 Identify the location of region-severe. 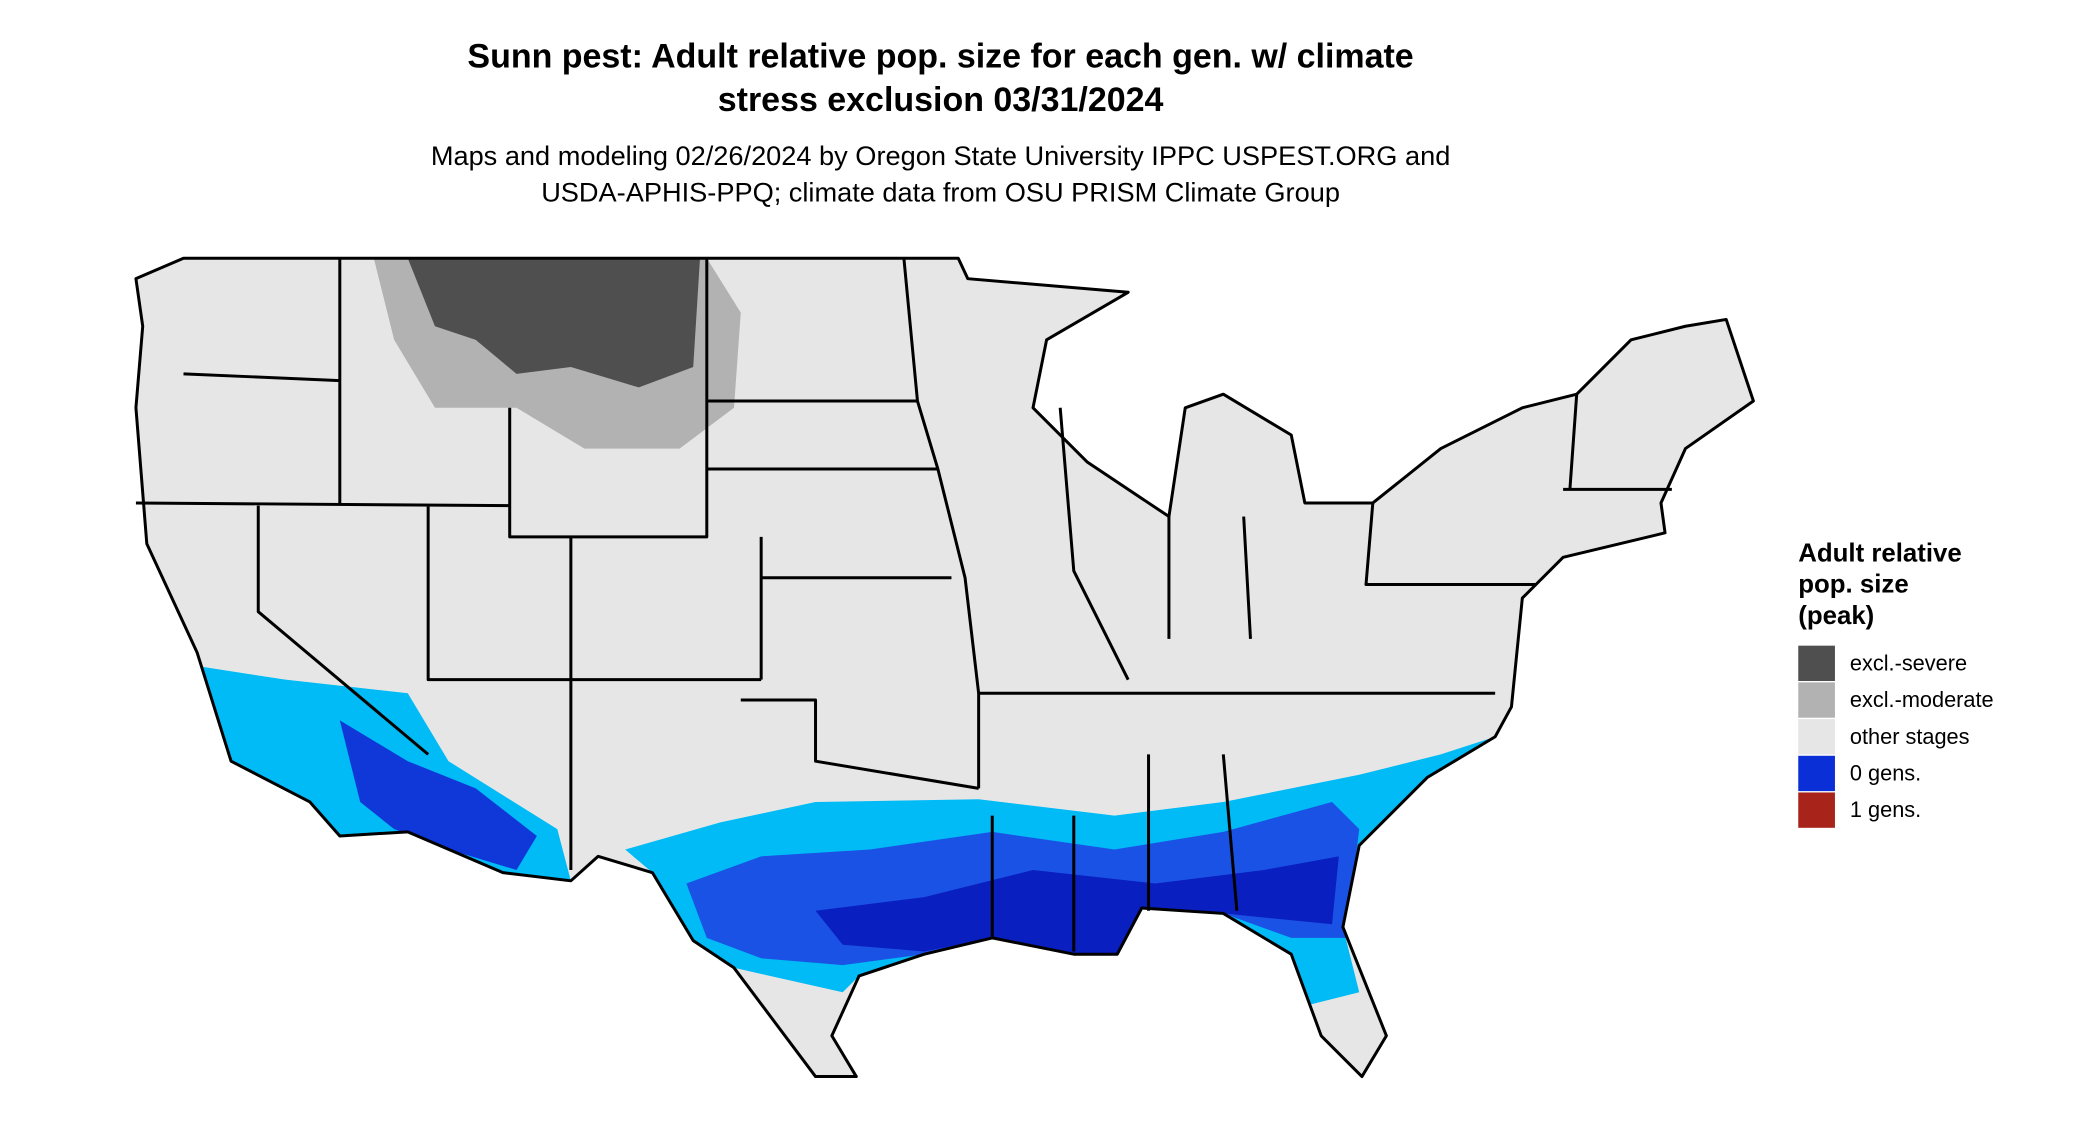
(553, 323).